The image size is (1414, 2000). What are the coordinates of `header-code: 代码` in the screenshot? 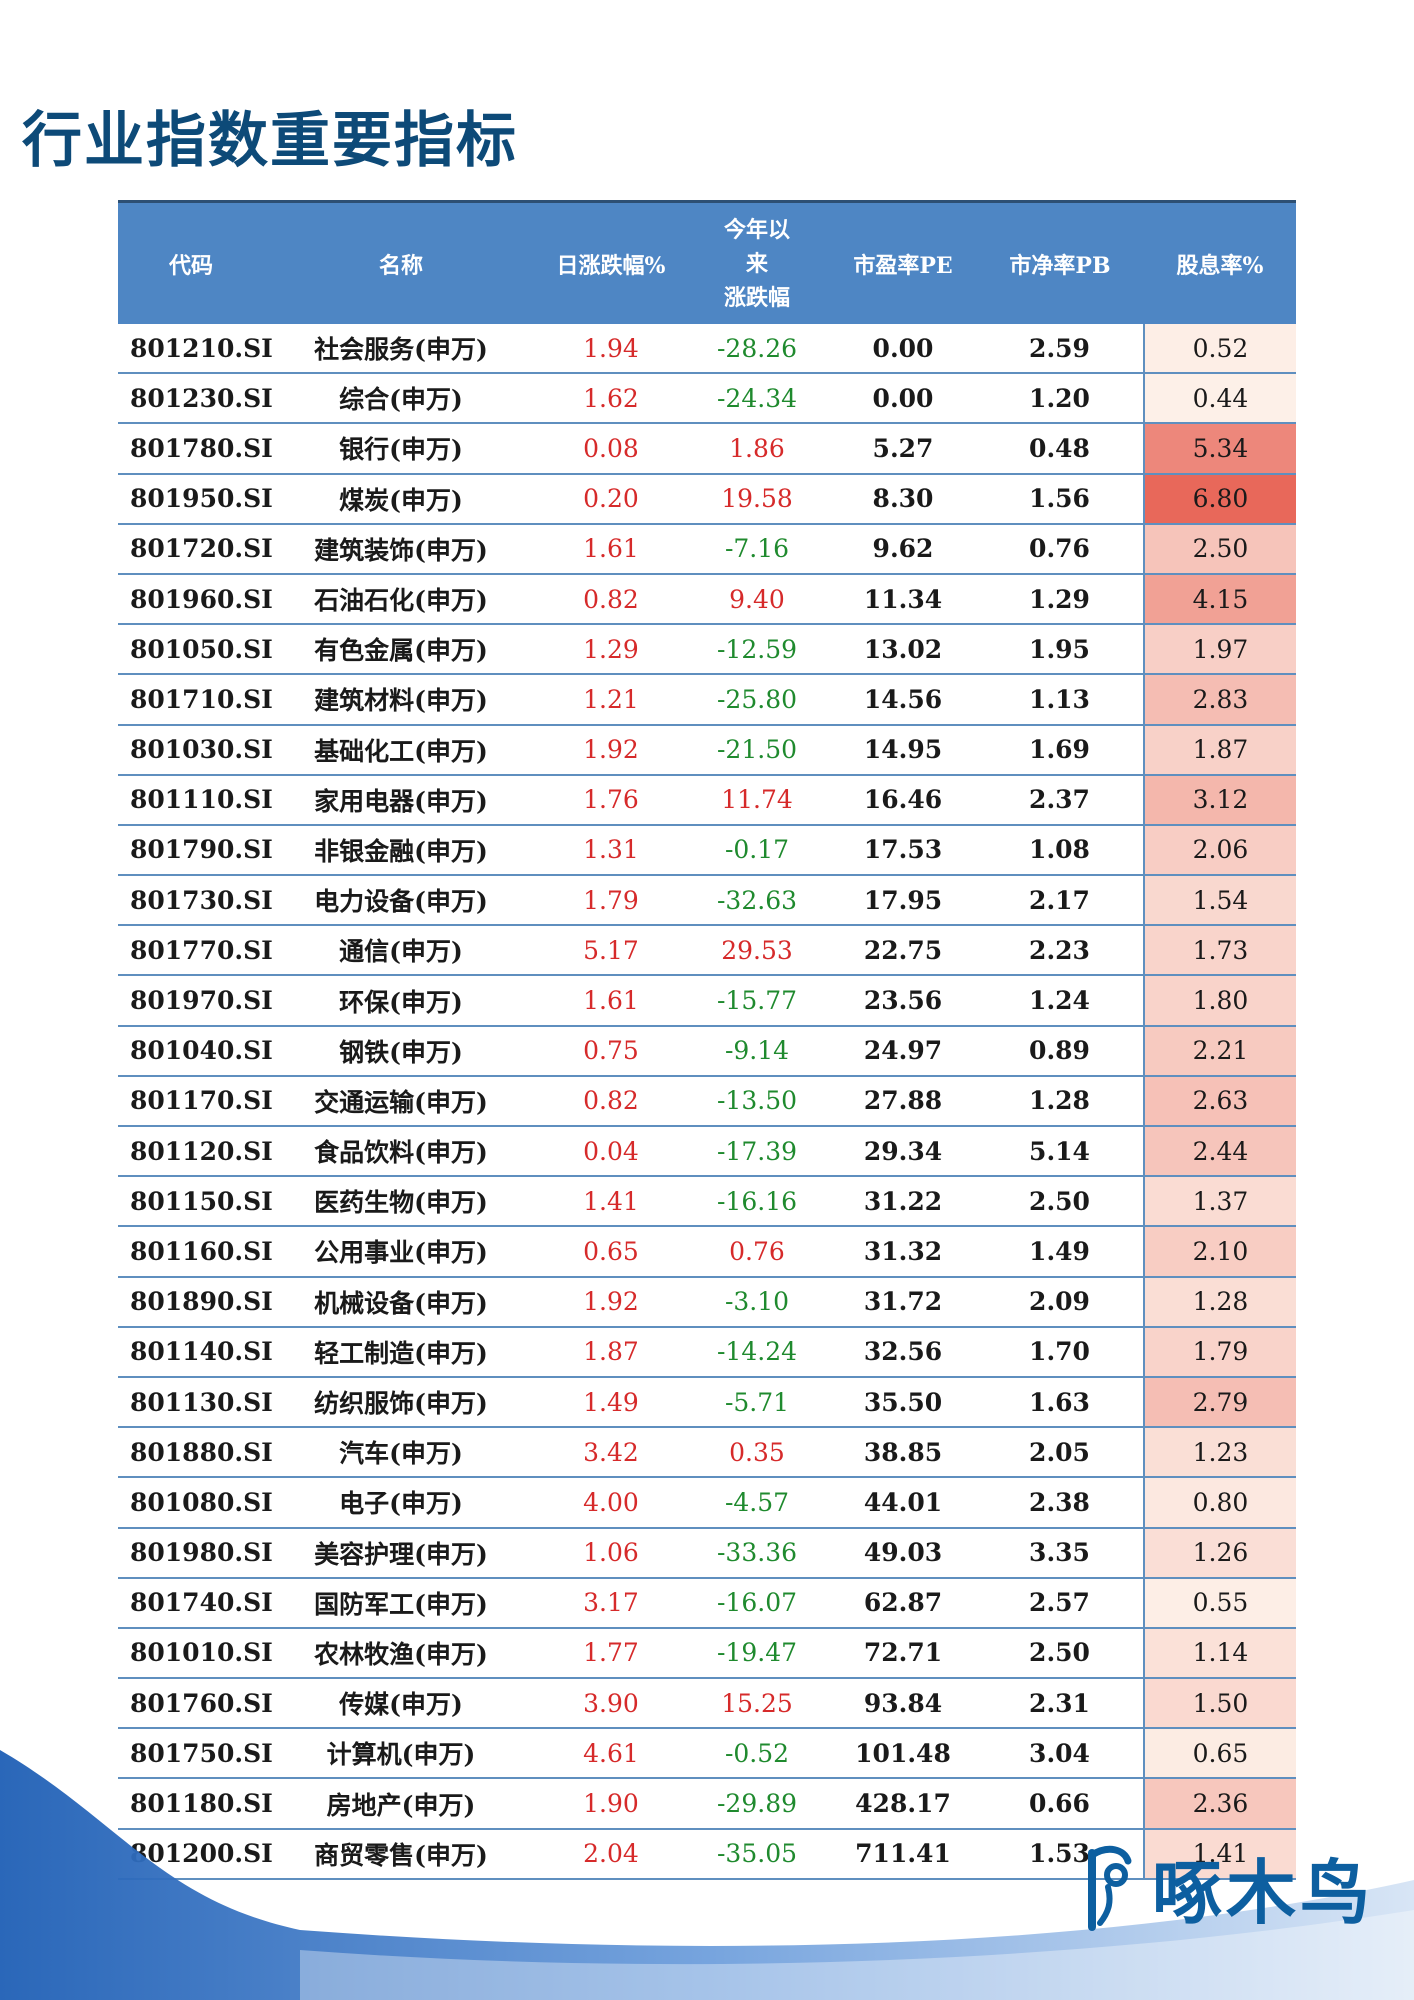 It's located at (191, 262).